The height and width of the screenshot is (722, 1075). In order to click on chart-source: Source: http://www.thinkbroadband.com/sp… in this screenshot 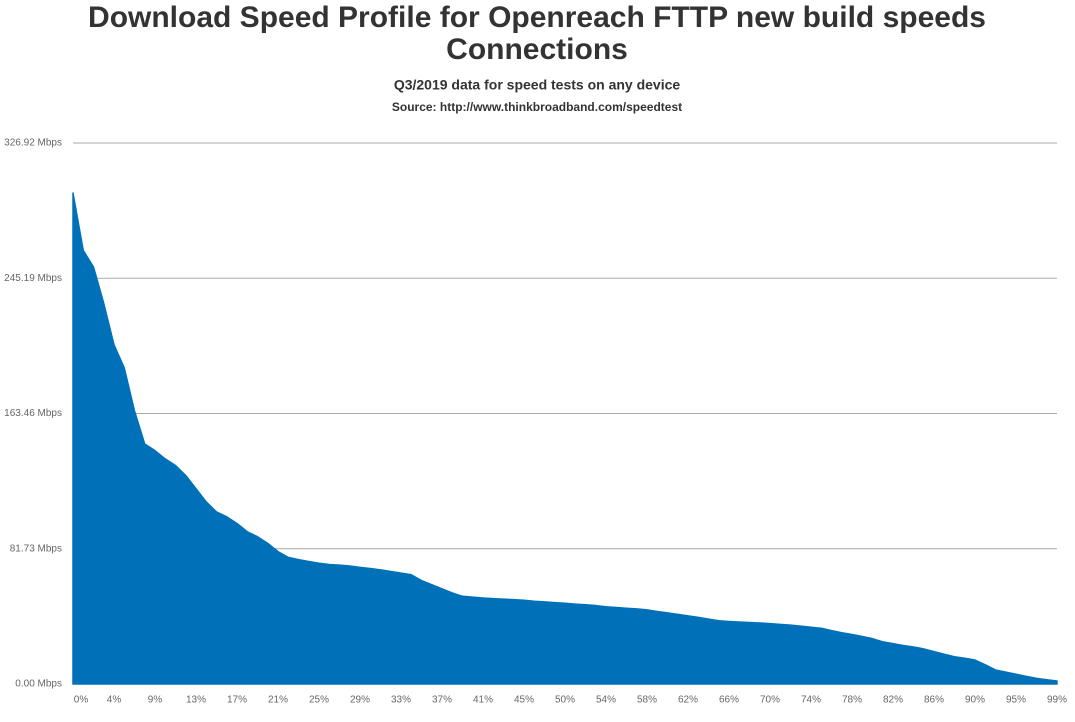, I will do `click(537, 107)`.